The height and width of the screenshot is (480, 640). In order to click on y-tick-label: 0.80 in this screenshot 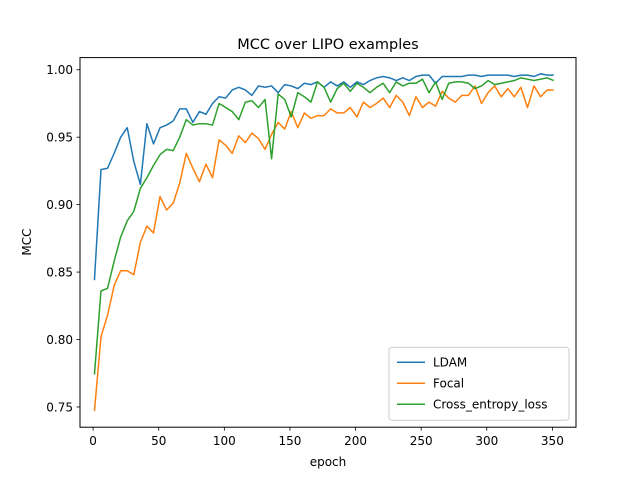, I will do `click(59, 340)`.